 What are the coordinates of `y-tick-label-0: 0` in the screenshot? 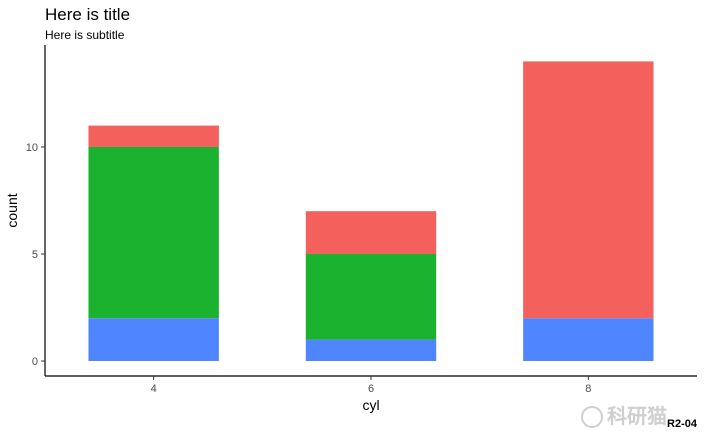 It's located at (35, 362).